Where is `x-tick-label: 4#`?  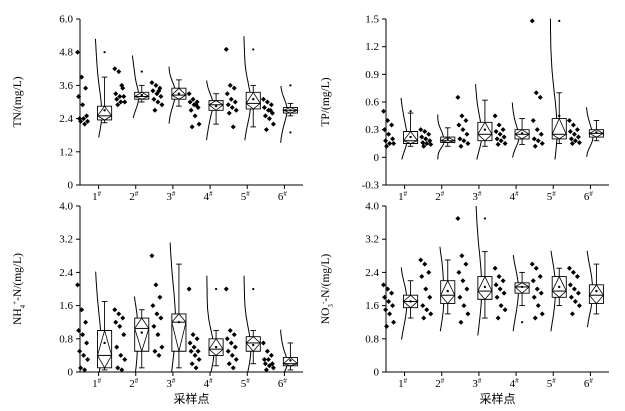
x-tick-label: 4# is located at coordinates (209, 196).